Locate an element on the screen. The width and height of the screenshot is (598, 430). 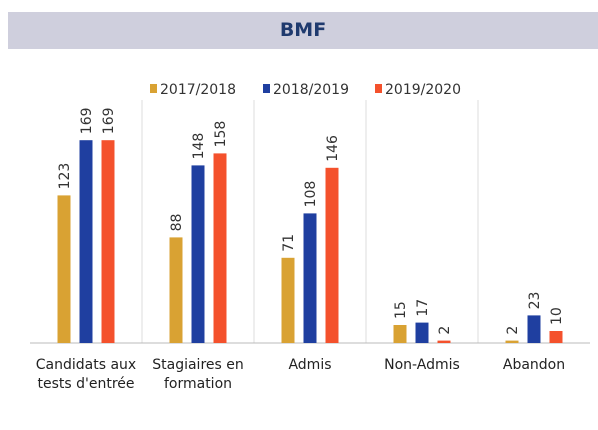
legend-label: 2019/2020 is located at coordinates (423, 90).